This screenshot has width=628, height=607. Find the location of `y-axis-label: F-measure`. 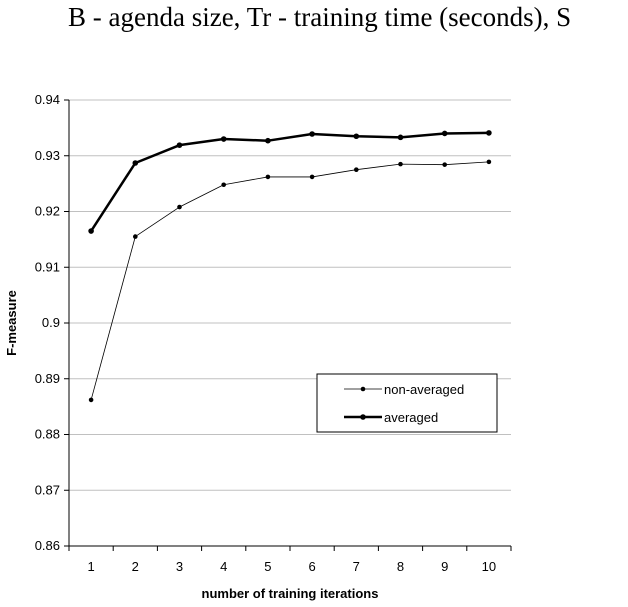

y-axis-label: F-measure is located at coordinates (11, 323).